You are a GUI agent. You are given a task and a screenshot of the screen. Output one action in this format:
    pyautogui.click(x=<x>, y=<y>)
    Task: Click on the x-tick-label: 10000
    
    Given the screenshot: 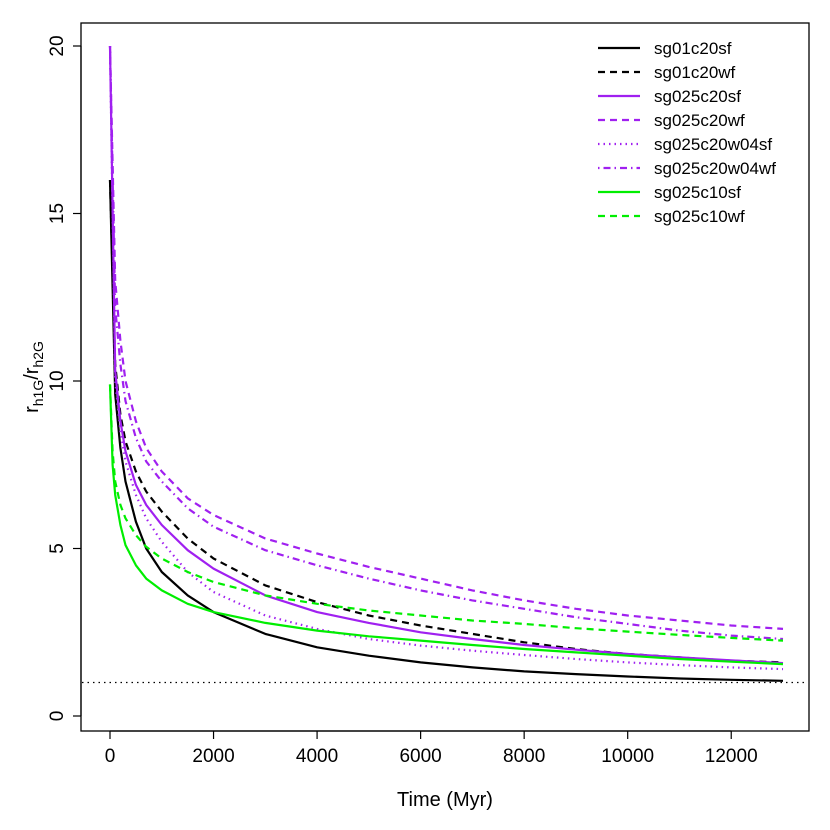 What is the action you would take?
    pyautogui.click(x=627, y=756)
    